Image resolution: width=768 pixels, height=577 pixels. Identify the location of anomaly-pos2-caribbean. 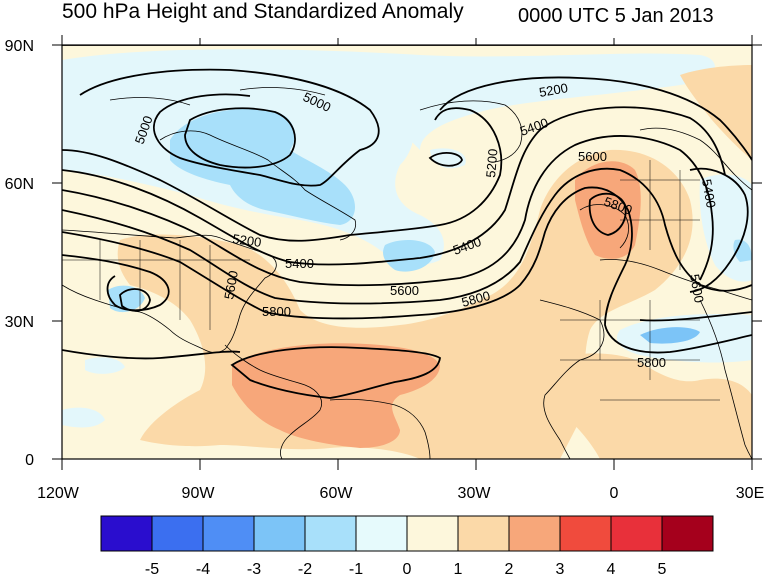
(336, 395).